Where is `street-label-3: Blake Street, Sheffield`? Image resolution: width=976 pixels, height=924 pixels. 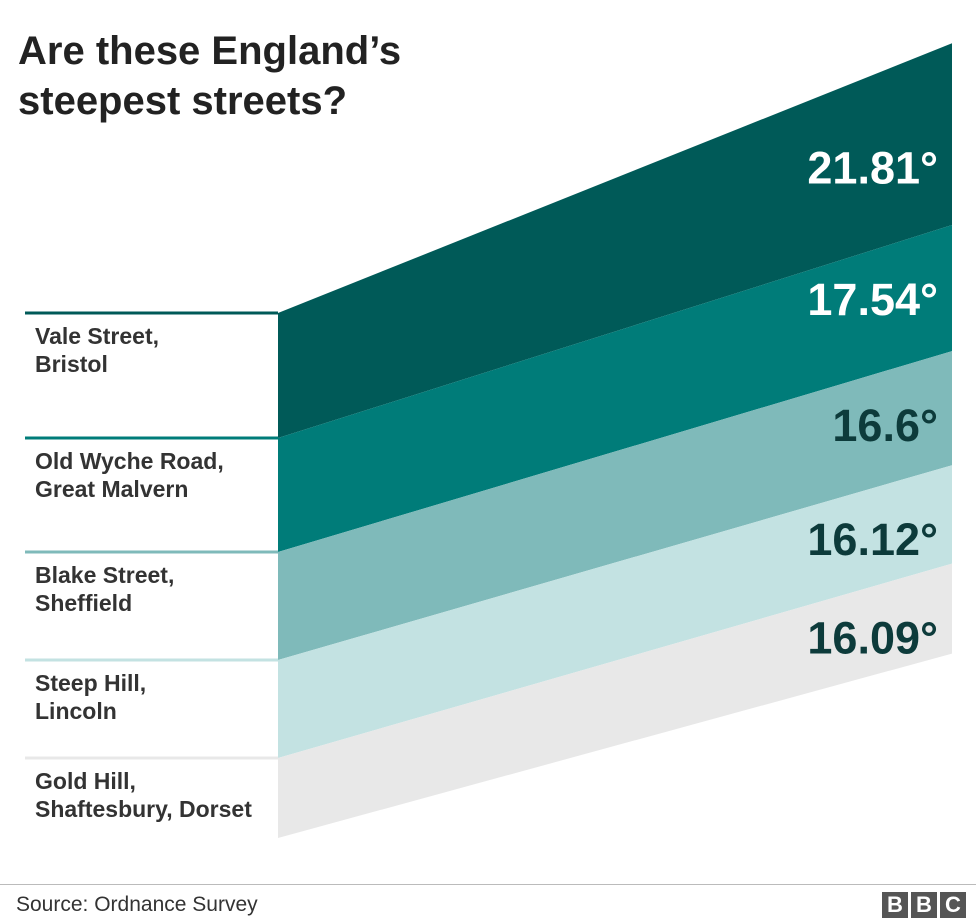
street-label-3: Blake Street, Sheffield is located at coordinates (104, 589).